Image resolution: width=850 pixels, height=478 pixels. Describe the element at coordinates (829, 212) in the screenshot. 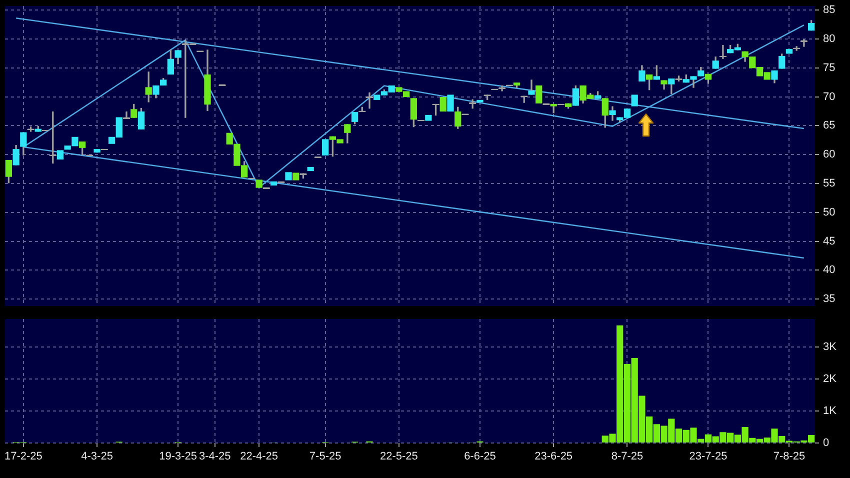

I see `y-tick-label: 50` at that location.